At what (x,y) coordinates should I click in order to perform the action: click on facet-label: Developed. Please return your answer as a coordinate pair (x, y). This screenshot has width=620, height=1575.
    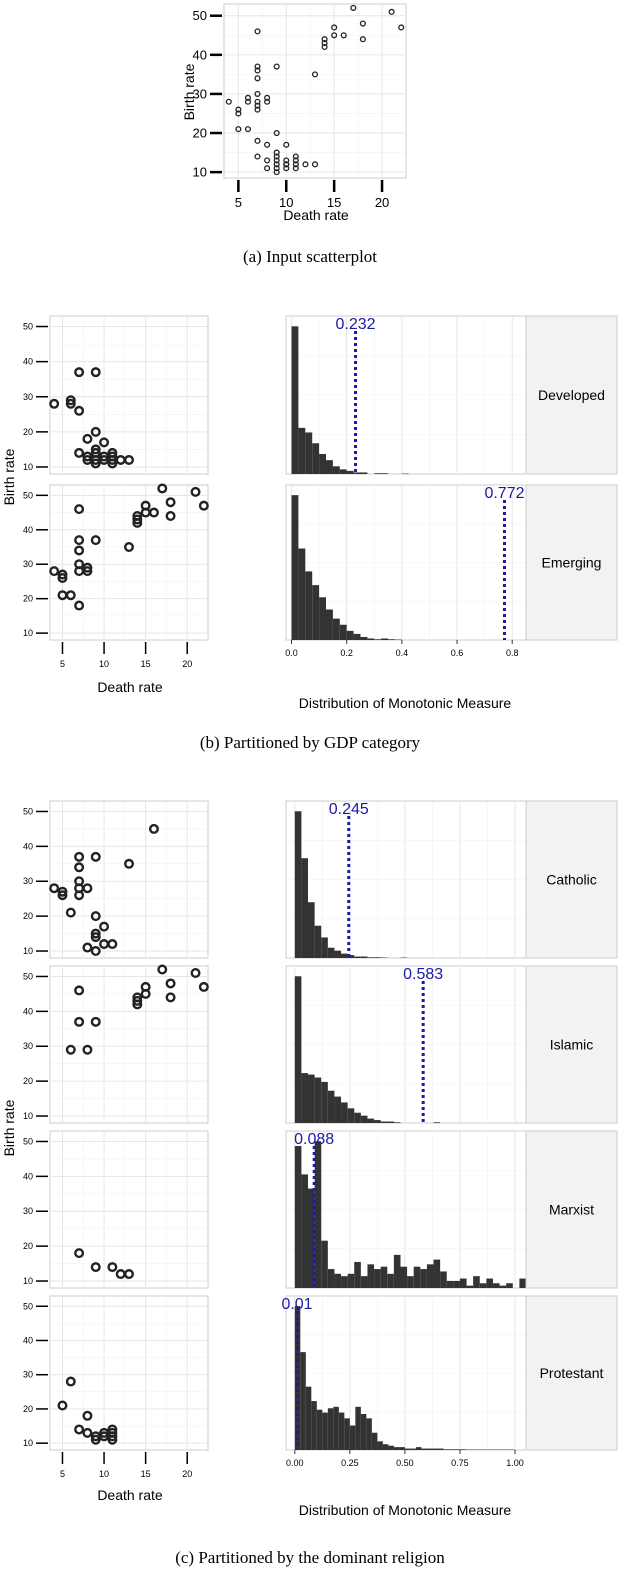
    Looking at the image, I should click on (571, 395).